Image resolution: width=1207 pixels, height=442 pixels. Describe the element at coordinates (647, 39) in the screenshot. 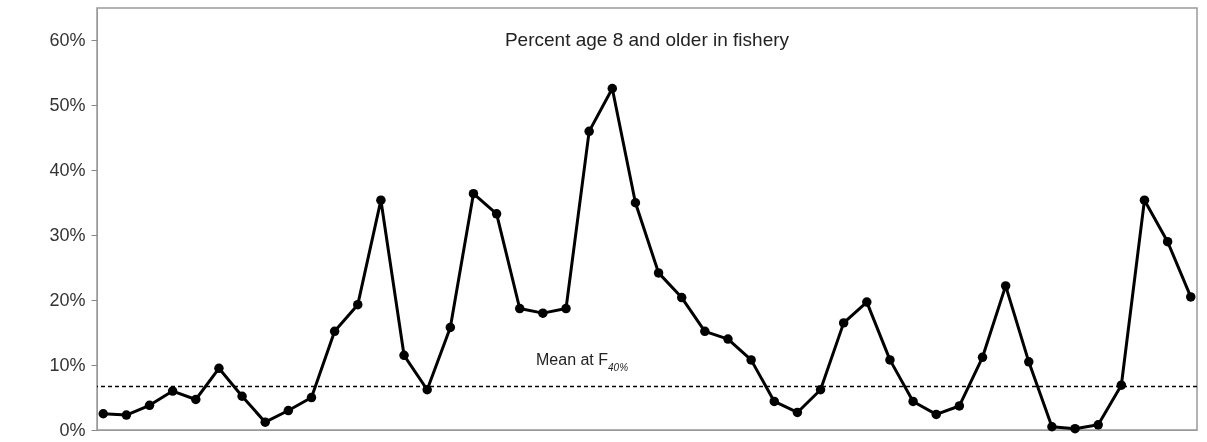

I see `text: Percent age 8 and older in fishery` at that location.